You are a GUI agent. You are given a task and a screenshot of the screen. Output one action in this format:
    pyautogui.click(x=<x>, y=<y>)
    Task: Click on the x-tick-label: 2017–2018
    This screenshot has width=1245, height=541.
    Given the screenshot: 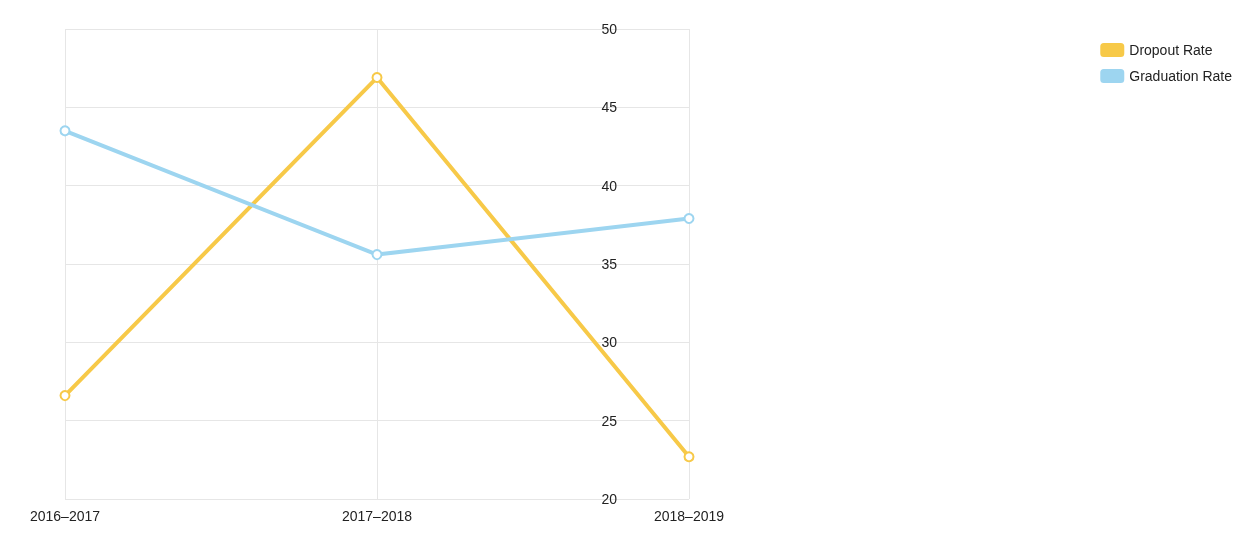 What is the action you would take?
    pyautogui.click(x=377, y=516)
    